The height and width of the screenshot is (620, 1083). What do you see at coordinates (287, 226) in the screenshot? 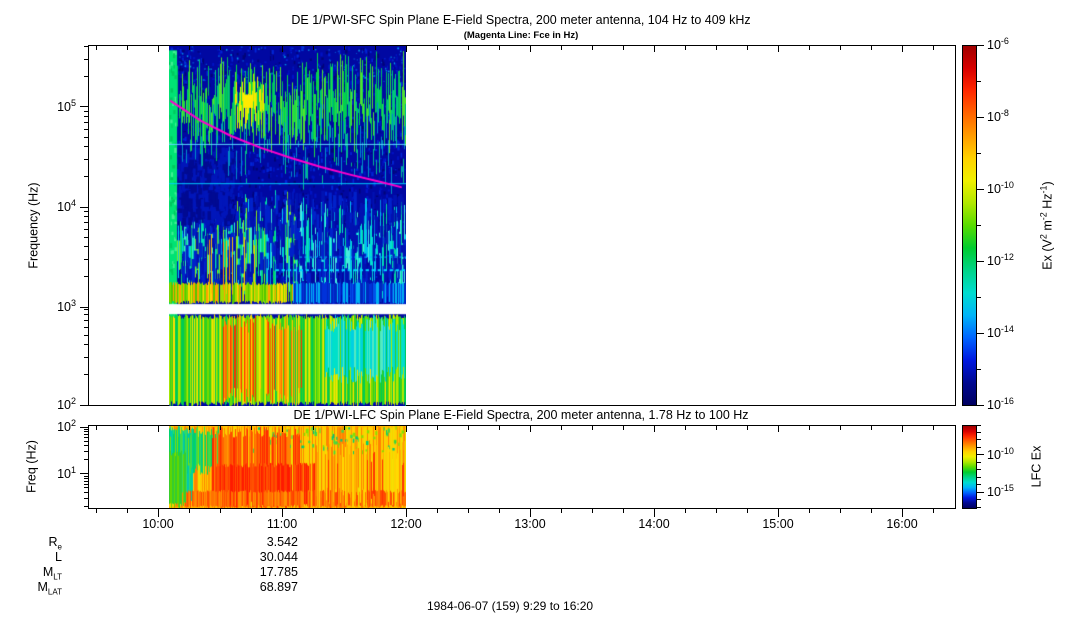
I see `sfc-spectrogram` at bounding box center [287, 226].